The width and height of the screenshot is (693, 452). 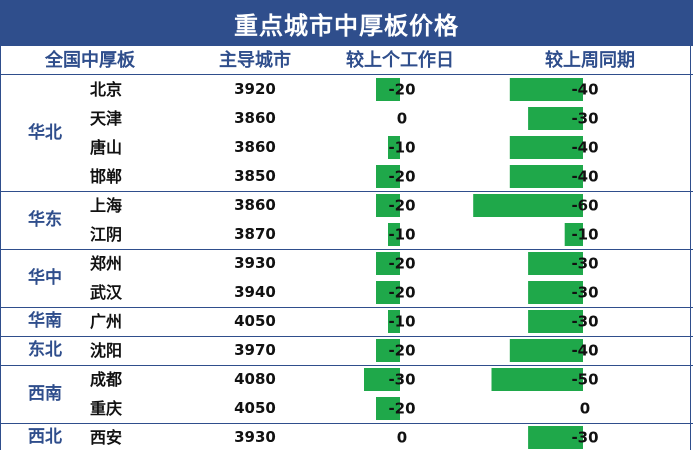 What do you see at coordinates (45, 350) in the screenshot?
I see `region-label: 东北` at bounding box center [45, 350].